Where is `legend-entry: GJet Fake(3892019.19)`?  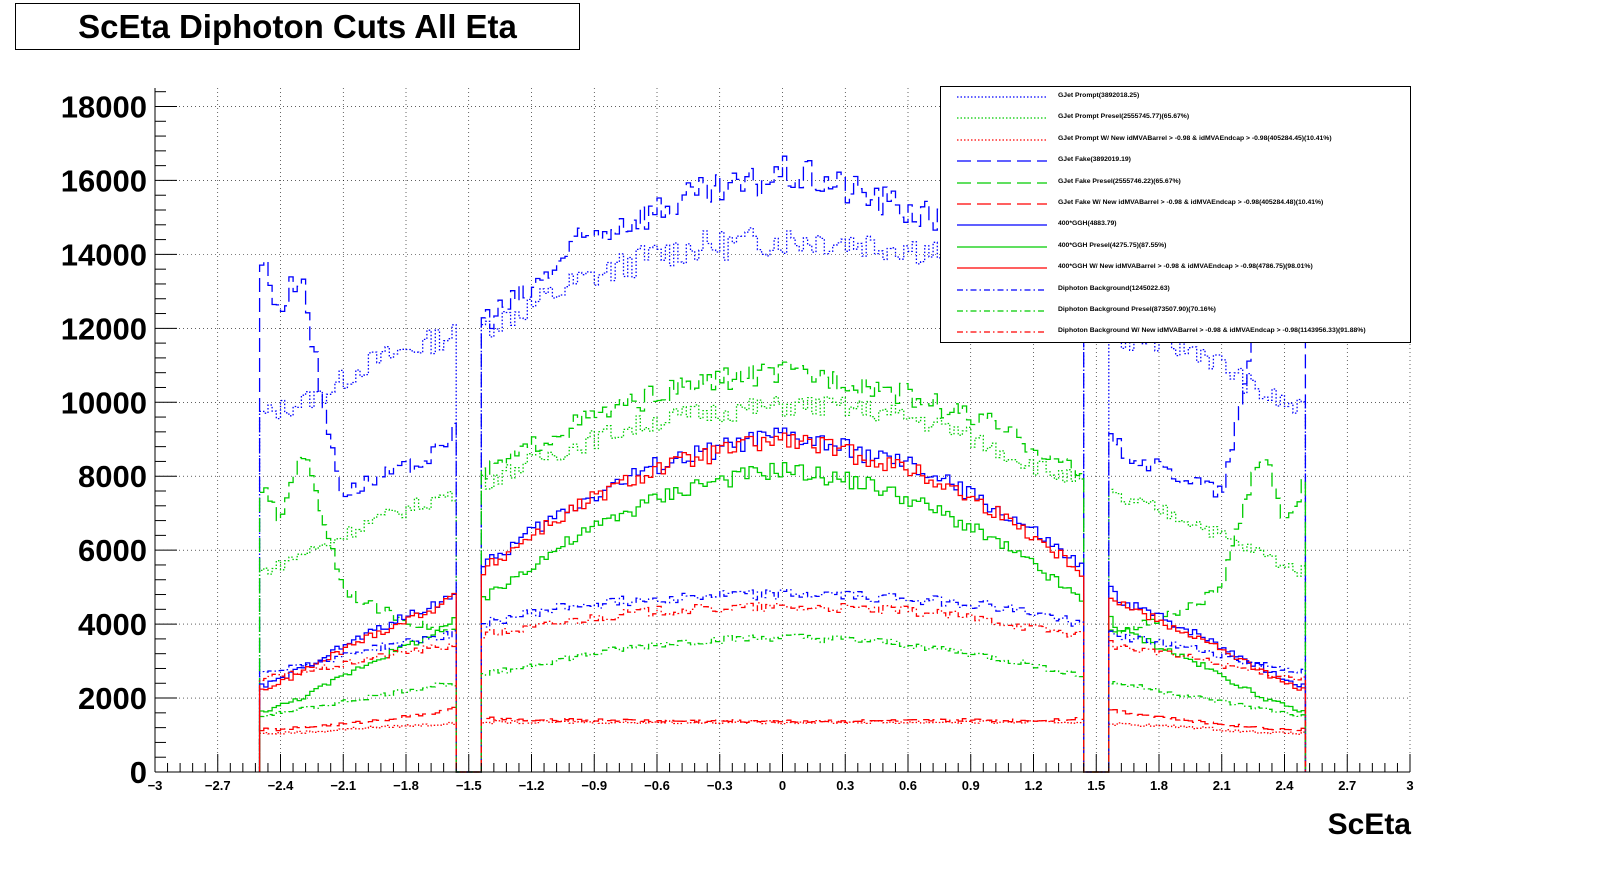
legend-entry: GJet Fake(3892019.19) is located at coordinates (1175, 161).